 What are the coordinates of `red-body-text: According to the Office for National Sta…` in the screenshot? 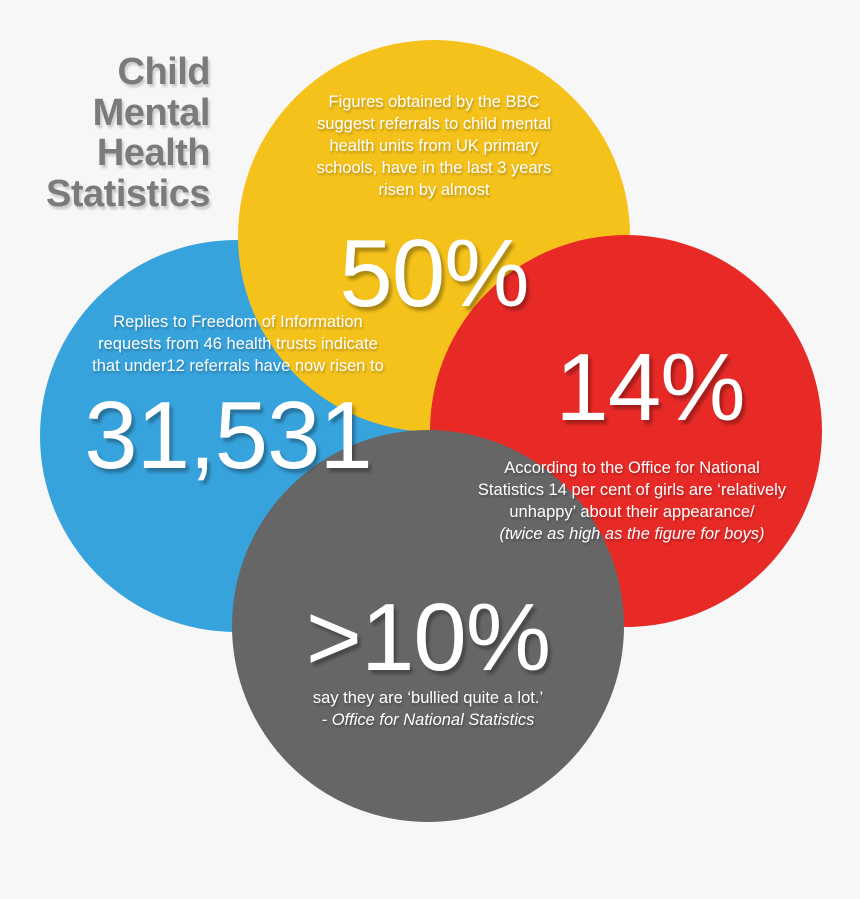 It's located at (632, 502).